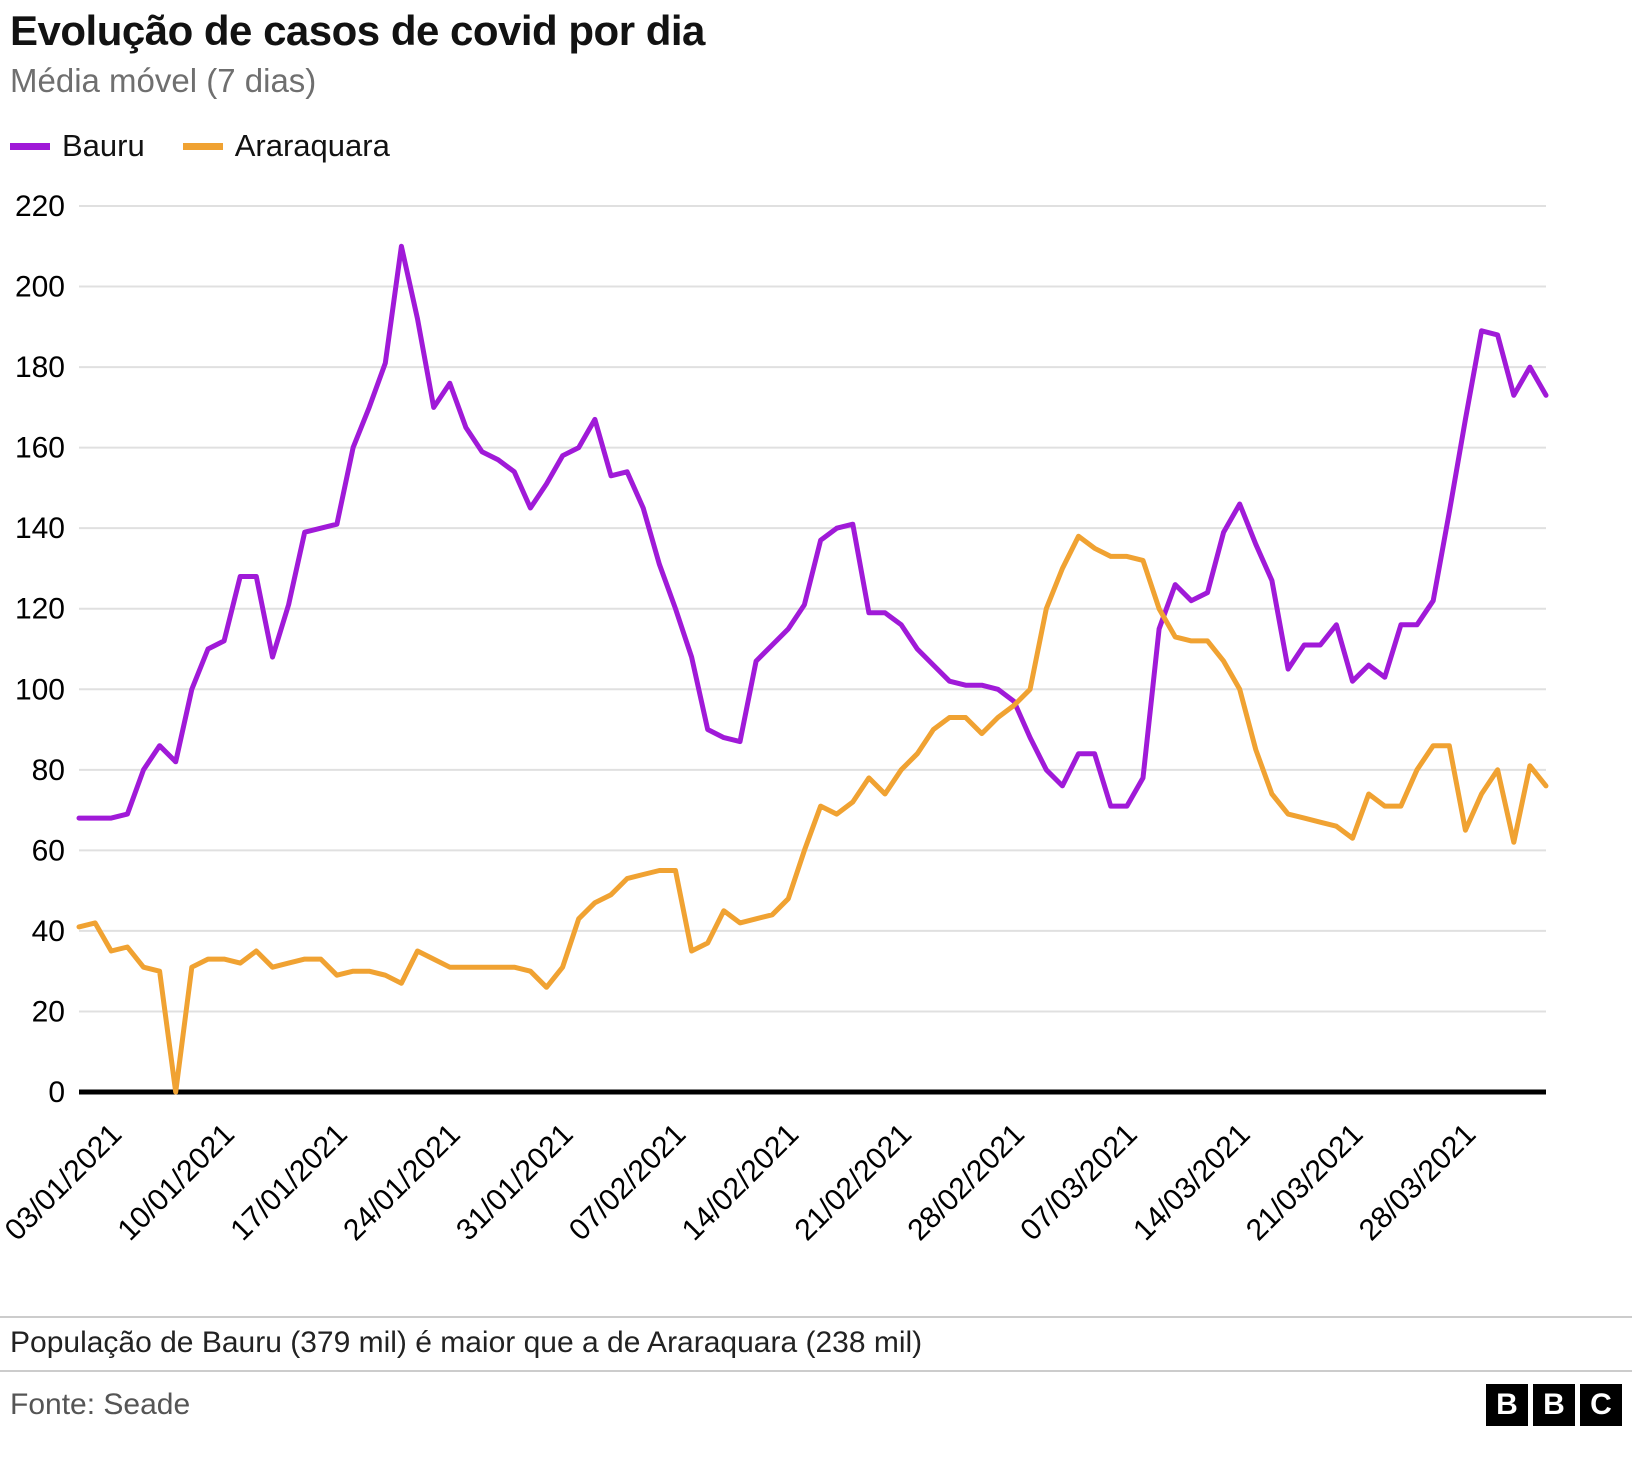  I want to click on y-tick-label: 40, so click(48, 931).